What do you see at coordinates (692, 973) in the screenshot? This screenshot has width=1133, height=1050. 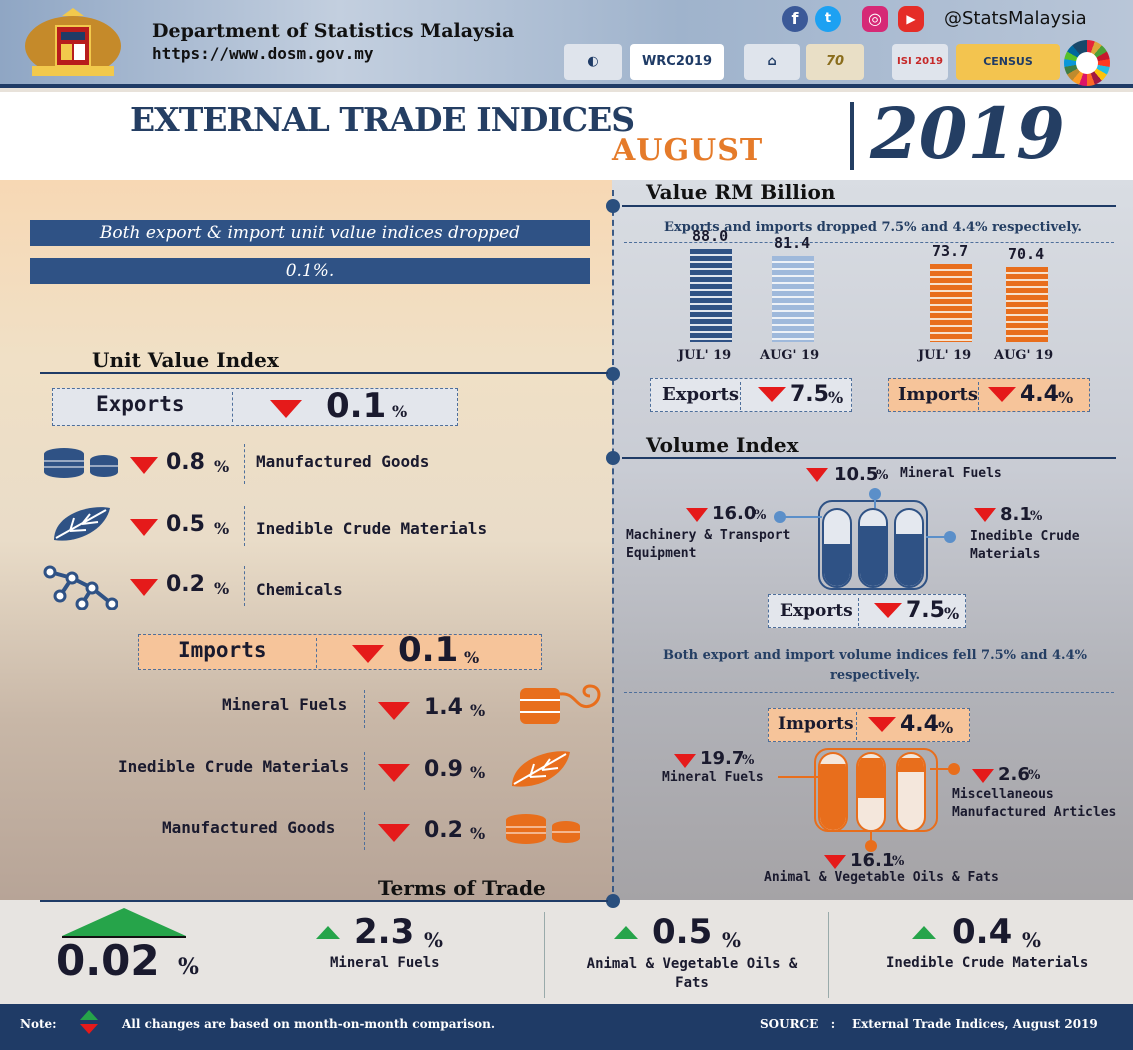 I see `terms-item-label: Animal & Vegetable Oils & Fats` at bounding box center [692, 973].